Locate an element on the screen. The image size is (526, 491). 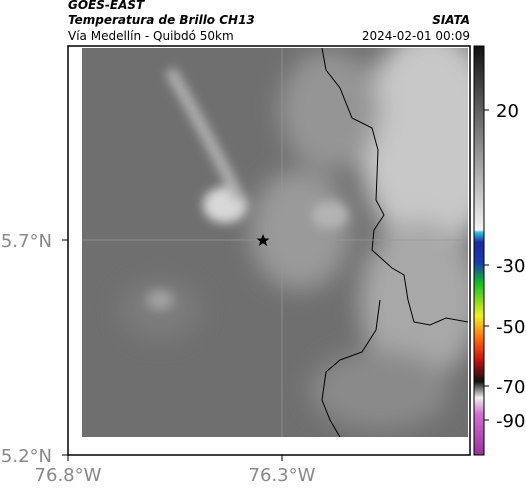
route: Vía Medellín - Quibdó 50km is located at coordinates (151, 36).